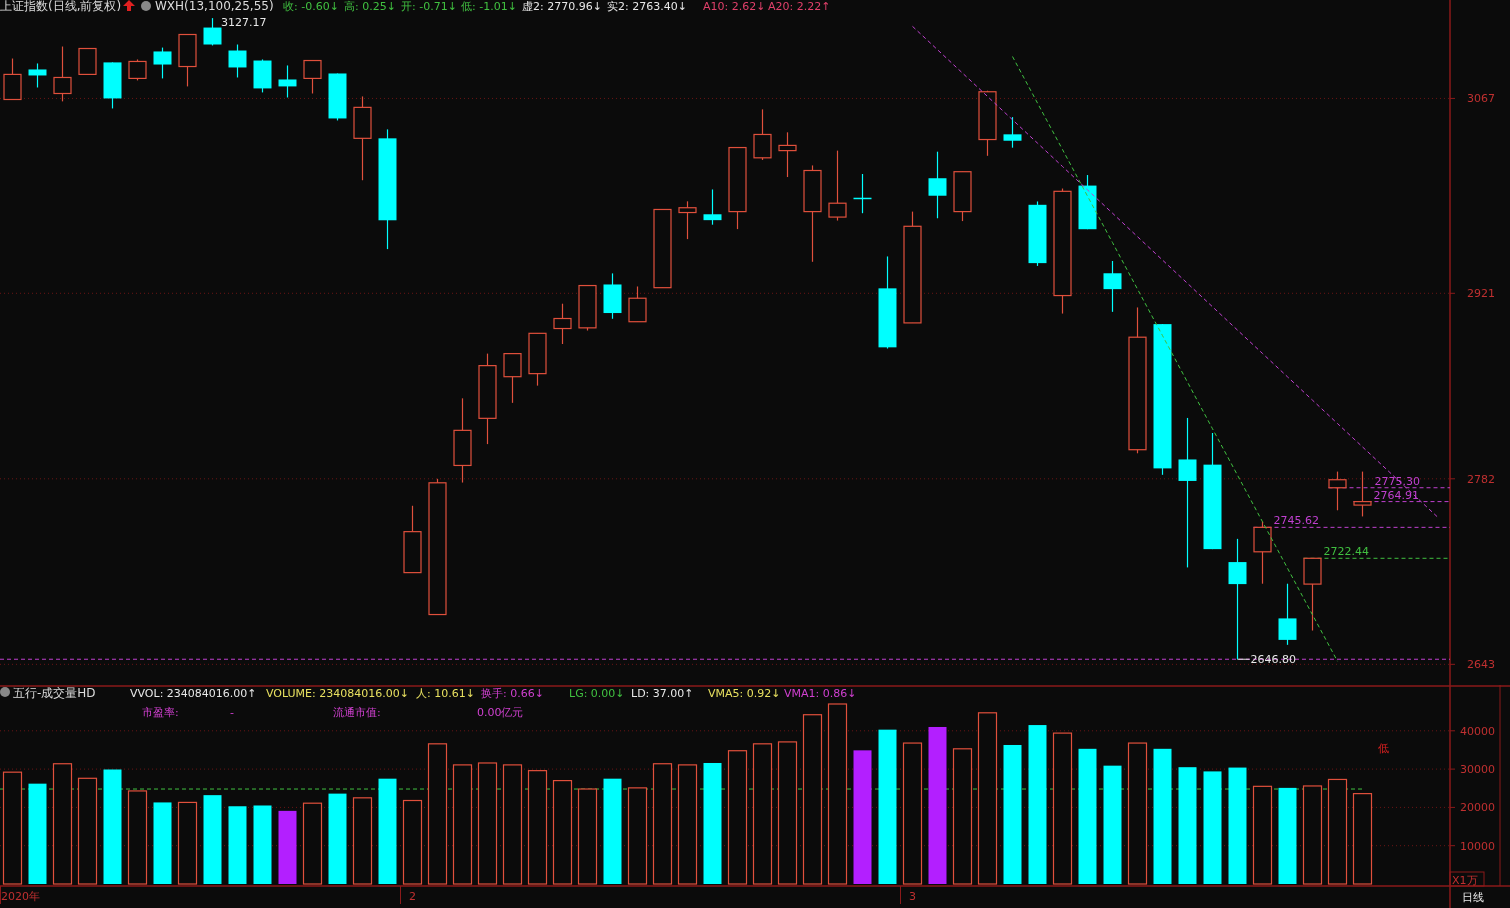 Image resolution: width=1510 pixels, height=908 pixels. I want to click on y-tick-label: 20000, so click(1477, 808).